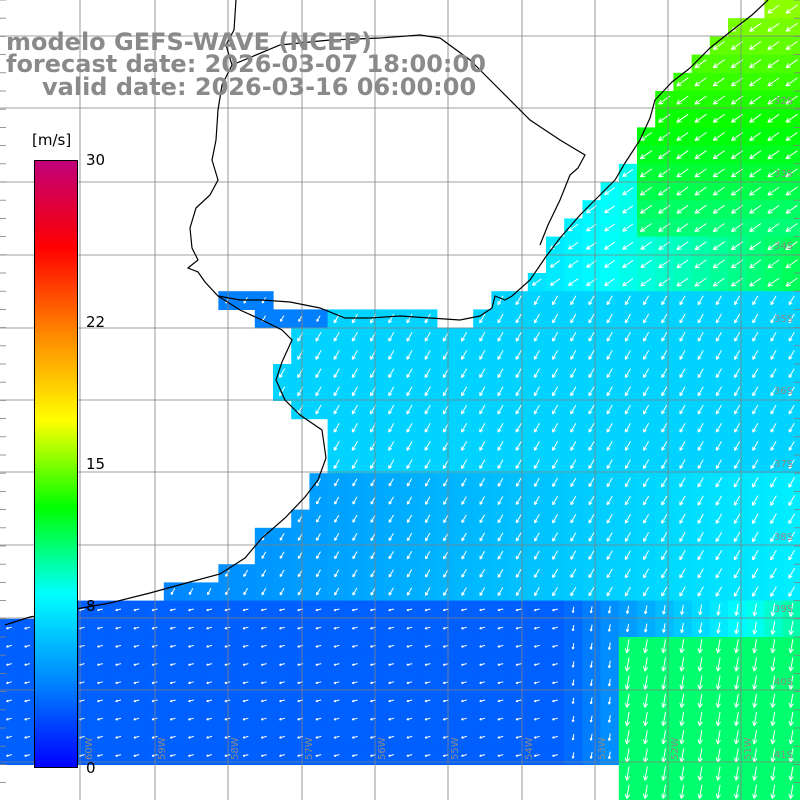  I want to click on colorbar-tick-label: 30, so click(96, 160).